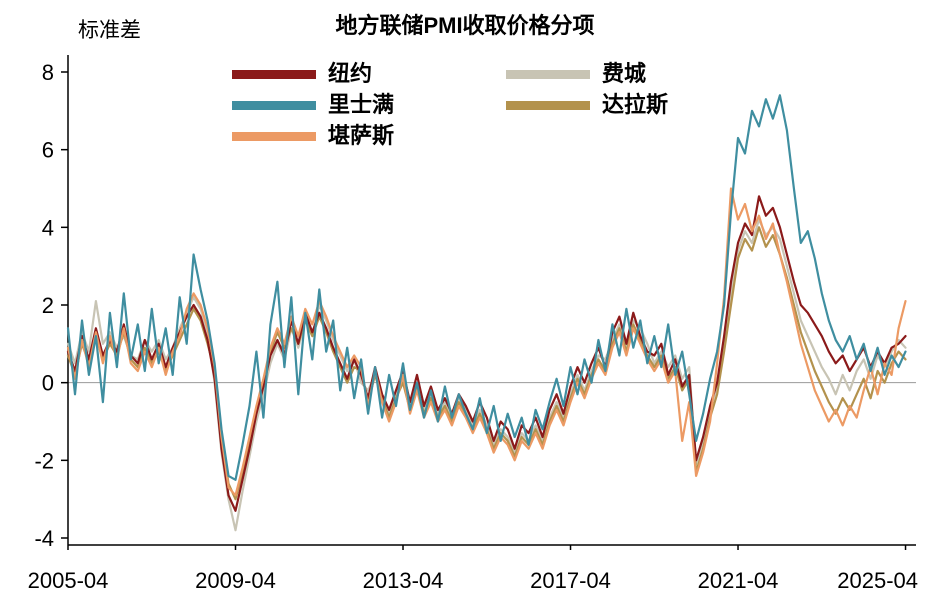 The height and width of the screenshot is (605, 930). What do you see at coordinates (570, 580) in the screenshot?
I see `x-tick-label: 2017-04` at bounding box center [570, 580].